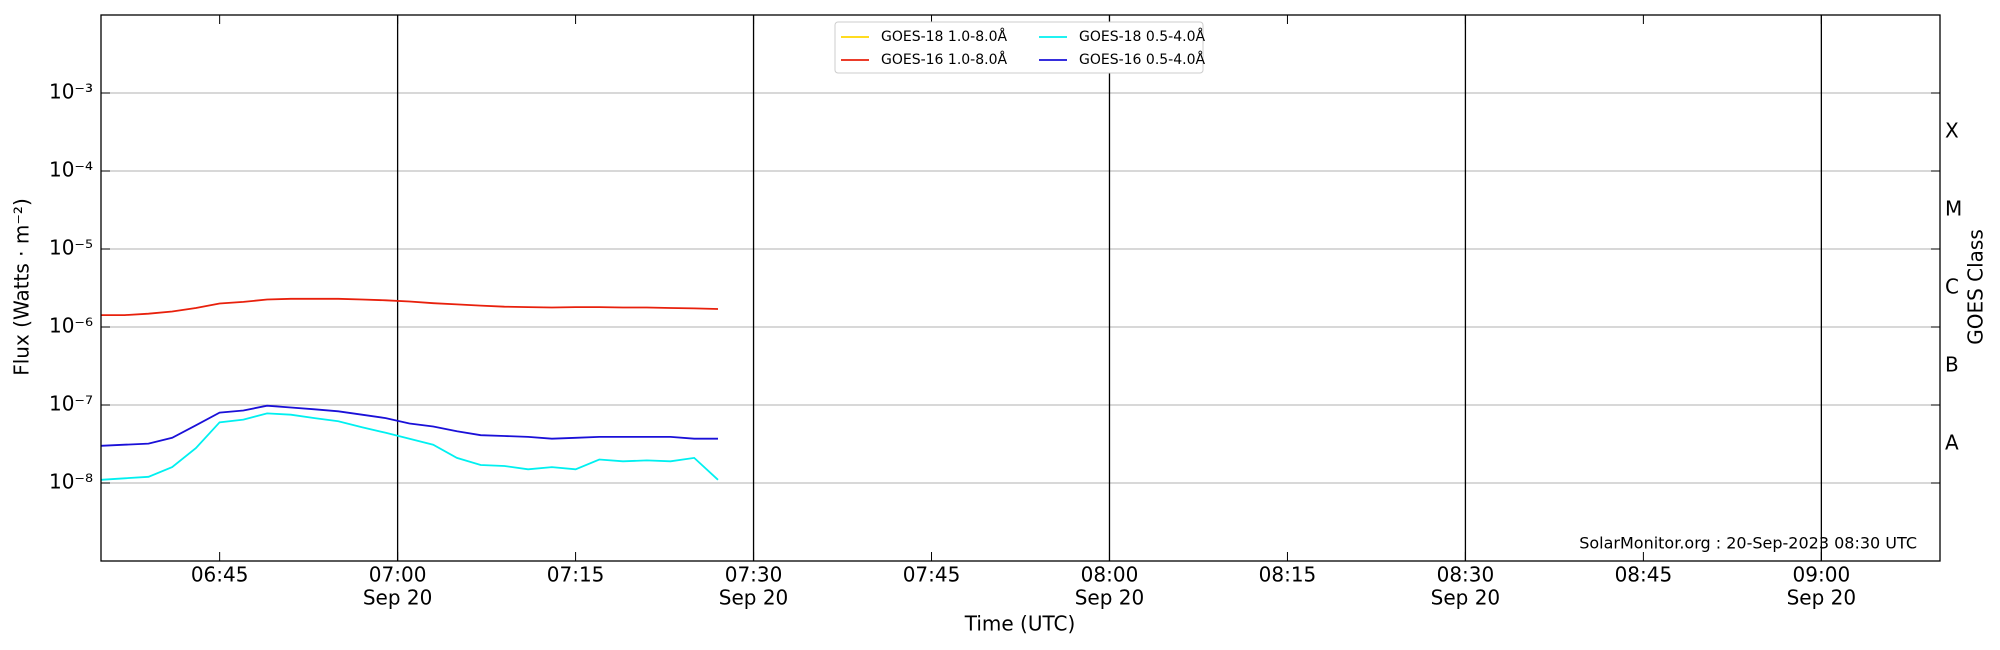 This screenshot has width=2000, height=650. I want to click on legend-label: GOES-18 1.0-8.0Å, so click(944, 36).